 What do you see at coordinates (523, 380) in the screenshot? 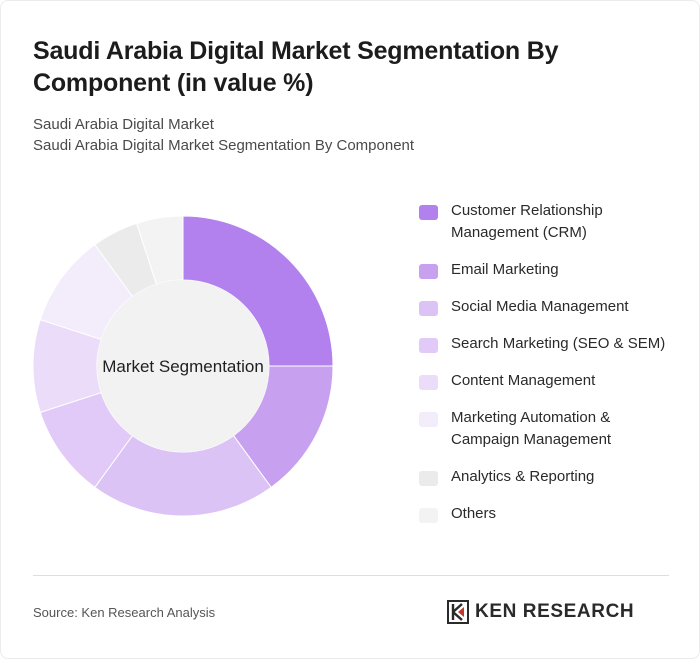
I see `legend-label: Content Management` at bounding box center [523, 380].